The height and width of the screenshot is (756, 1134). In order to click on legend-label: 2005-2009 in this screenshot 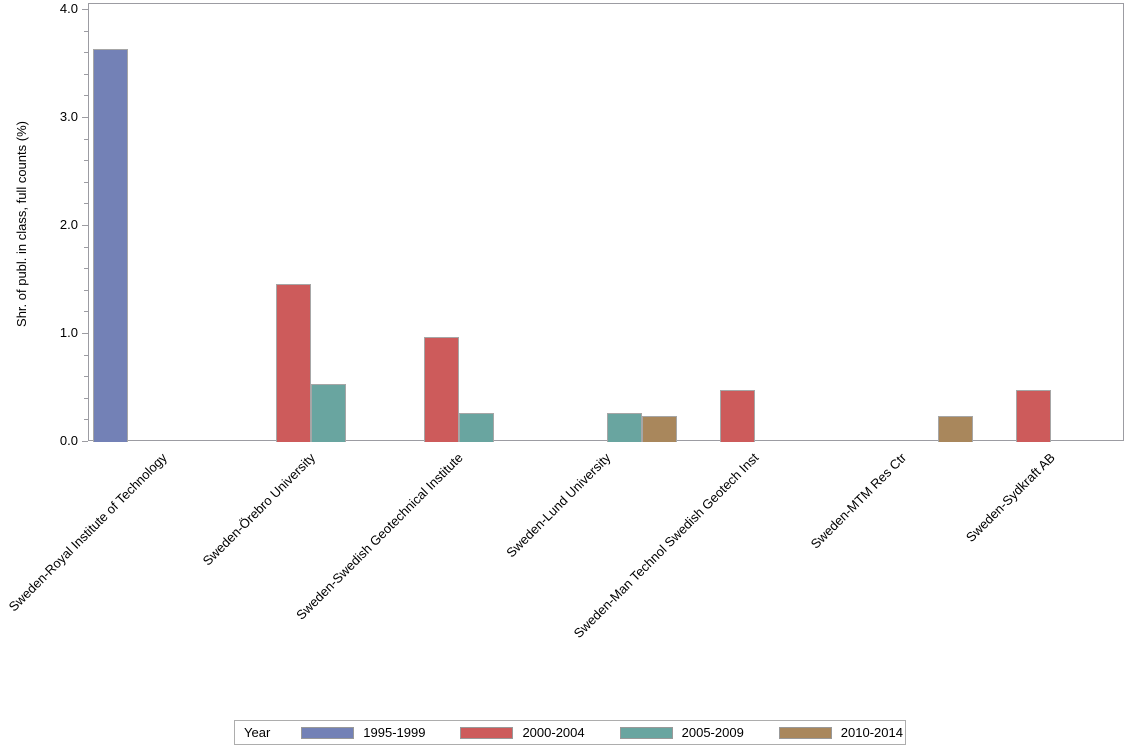, I will do `click(712, 732)`.